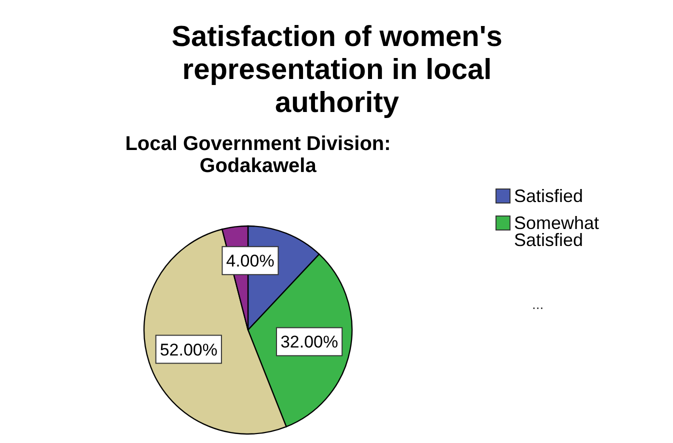 The width and height of the screenshot is (673, 443). Describe the element at coordinates (557, 231) in the screenshot. I see `legend-label: Somewhat Satisfied` at that location.